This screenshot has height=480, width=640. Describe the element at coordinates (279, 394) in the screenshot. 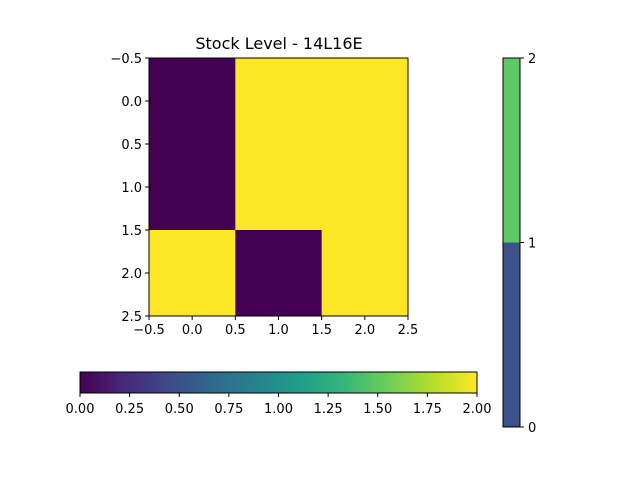

I see `horizontal-colorbar: 0.00 0.25 0.50 0.75 1.00 1.25 1.50 1.75 2.00` at that location.